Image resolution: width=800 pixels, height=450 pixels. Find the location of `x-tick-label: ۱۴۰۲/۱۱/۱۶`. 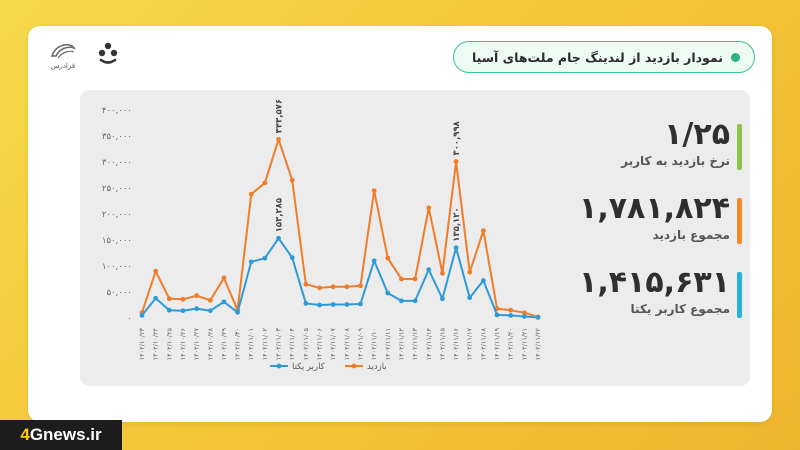

x-tick-label: ۱۴۰۲/۱۱/۱۶ is located at coordinates (456, 344).